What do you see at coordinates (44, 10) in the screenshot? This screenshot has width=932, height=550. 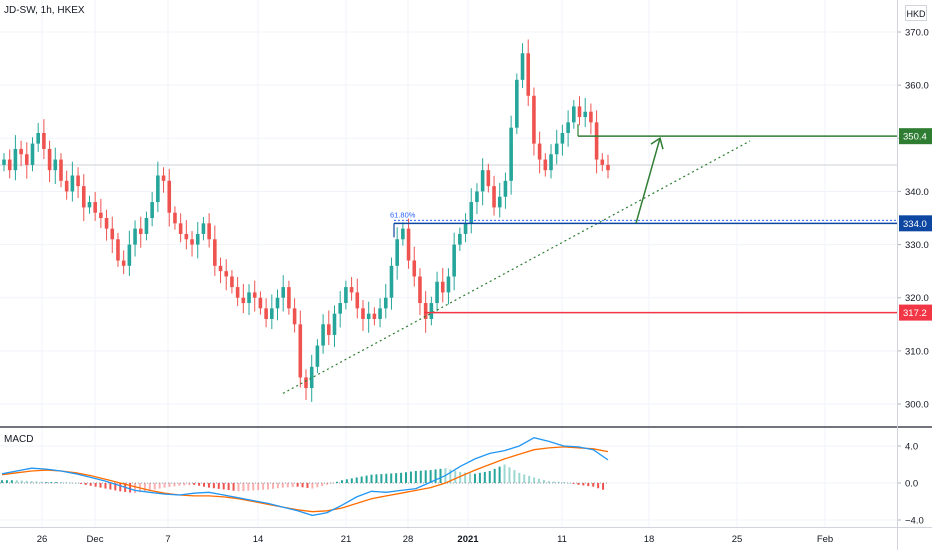 I see `symbol-title: JD-SW, 1h, HKEX` at bounding box center [44, 10].